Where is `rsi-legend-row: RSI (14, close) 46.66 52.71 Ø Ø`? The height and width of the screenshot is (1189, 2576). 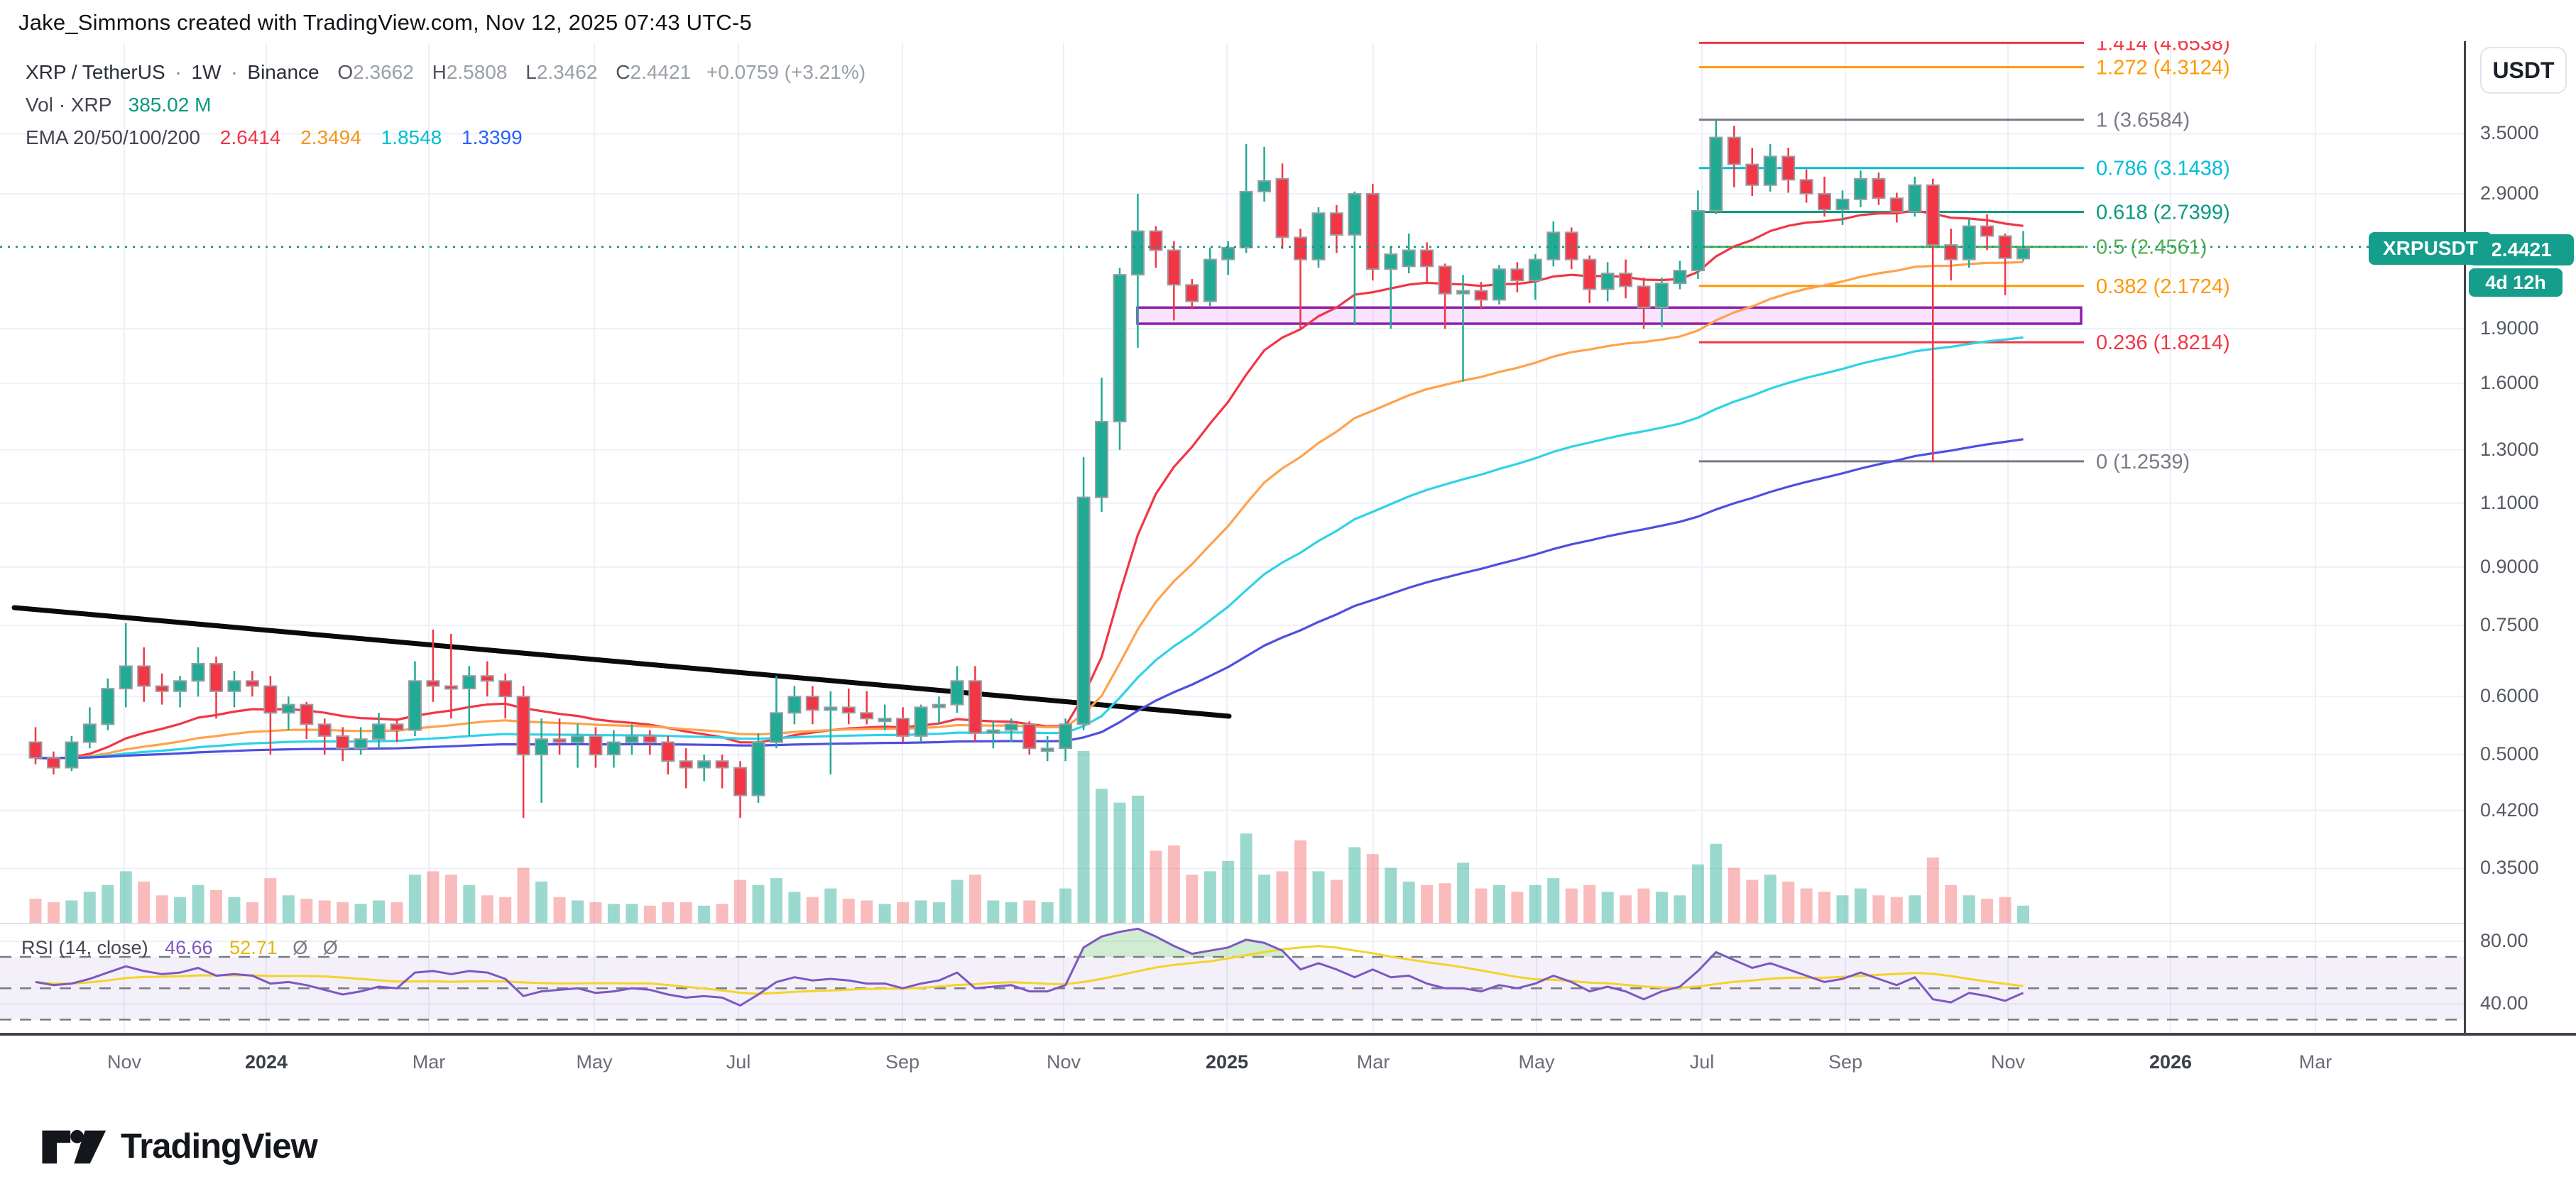 rsi-legend-row: RSI (14, close) 46.66 52.71 Ø Ø is located at coordinates (179, 948).